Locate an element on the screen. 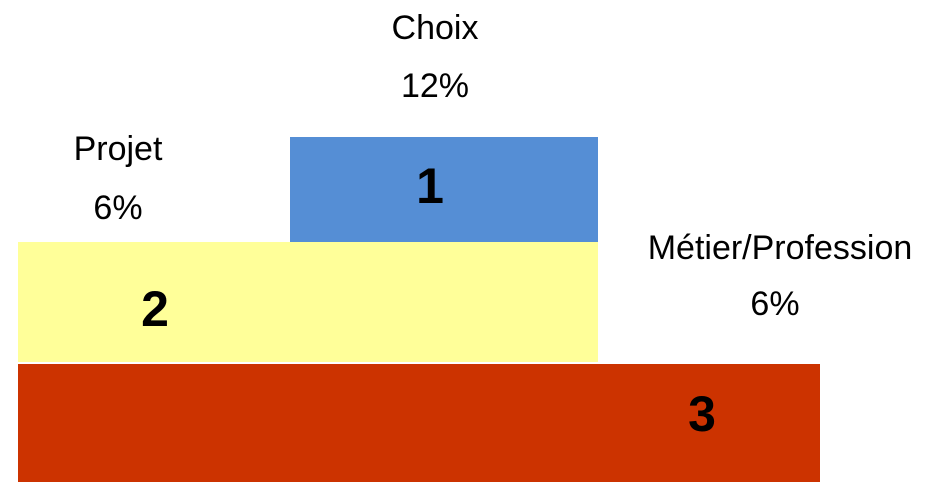 Image resolution: width=937 pixels, height=482 pixels. rank-number: 2 is located at coordinates (155, 309).